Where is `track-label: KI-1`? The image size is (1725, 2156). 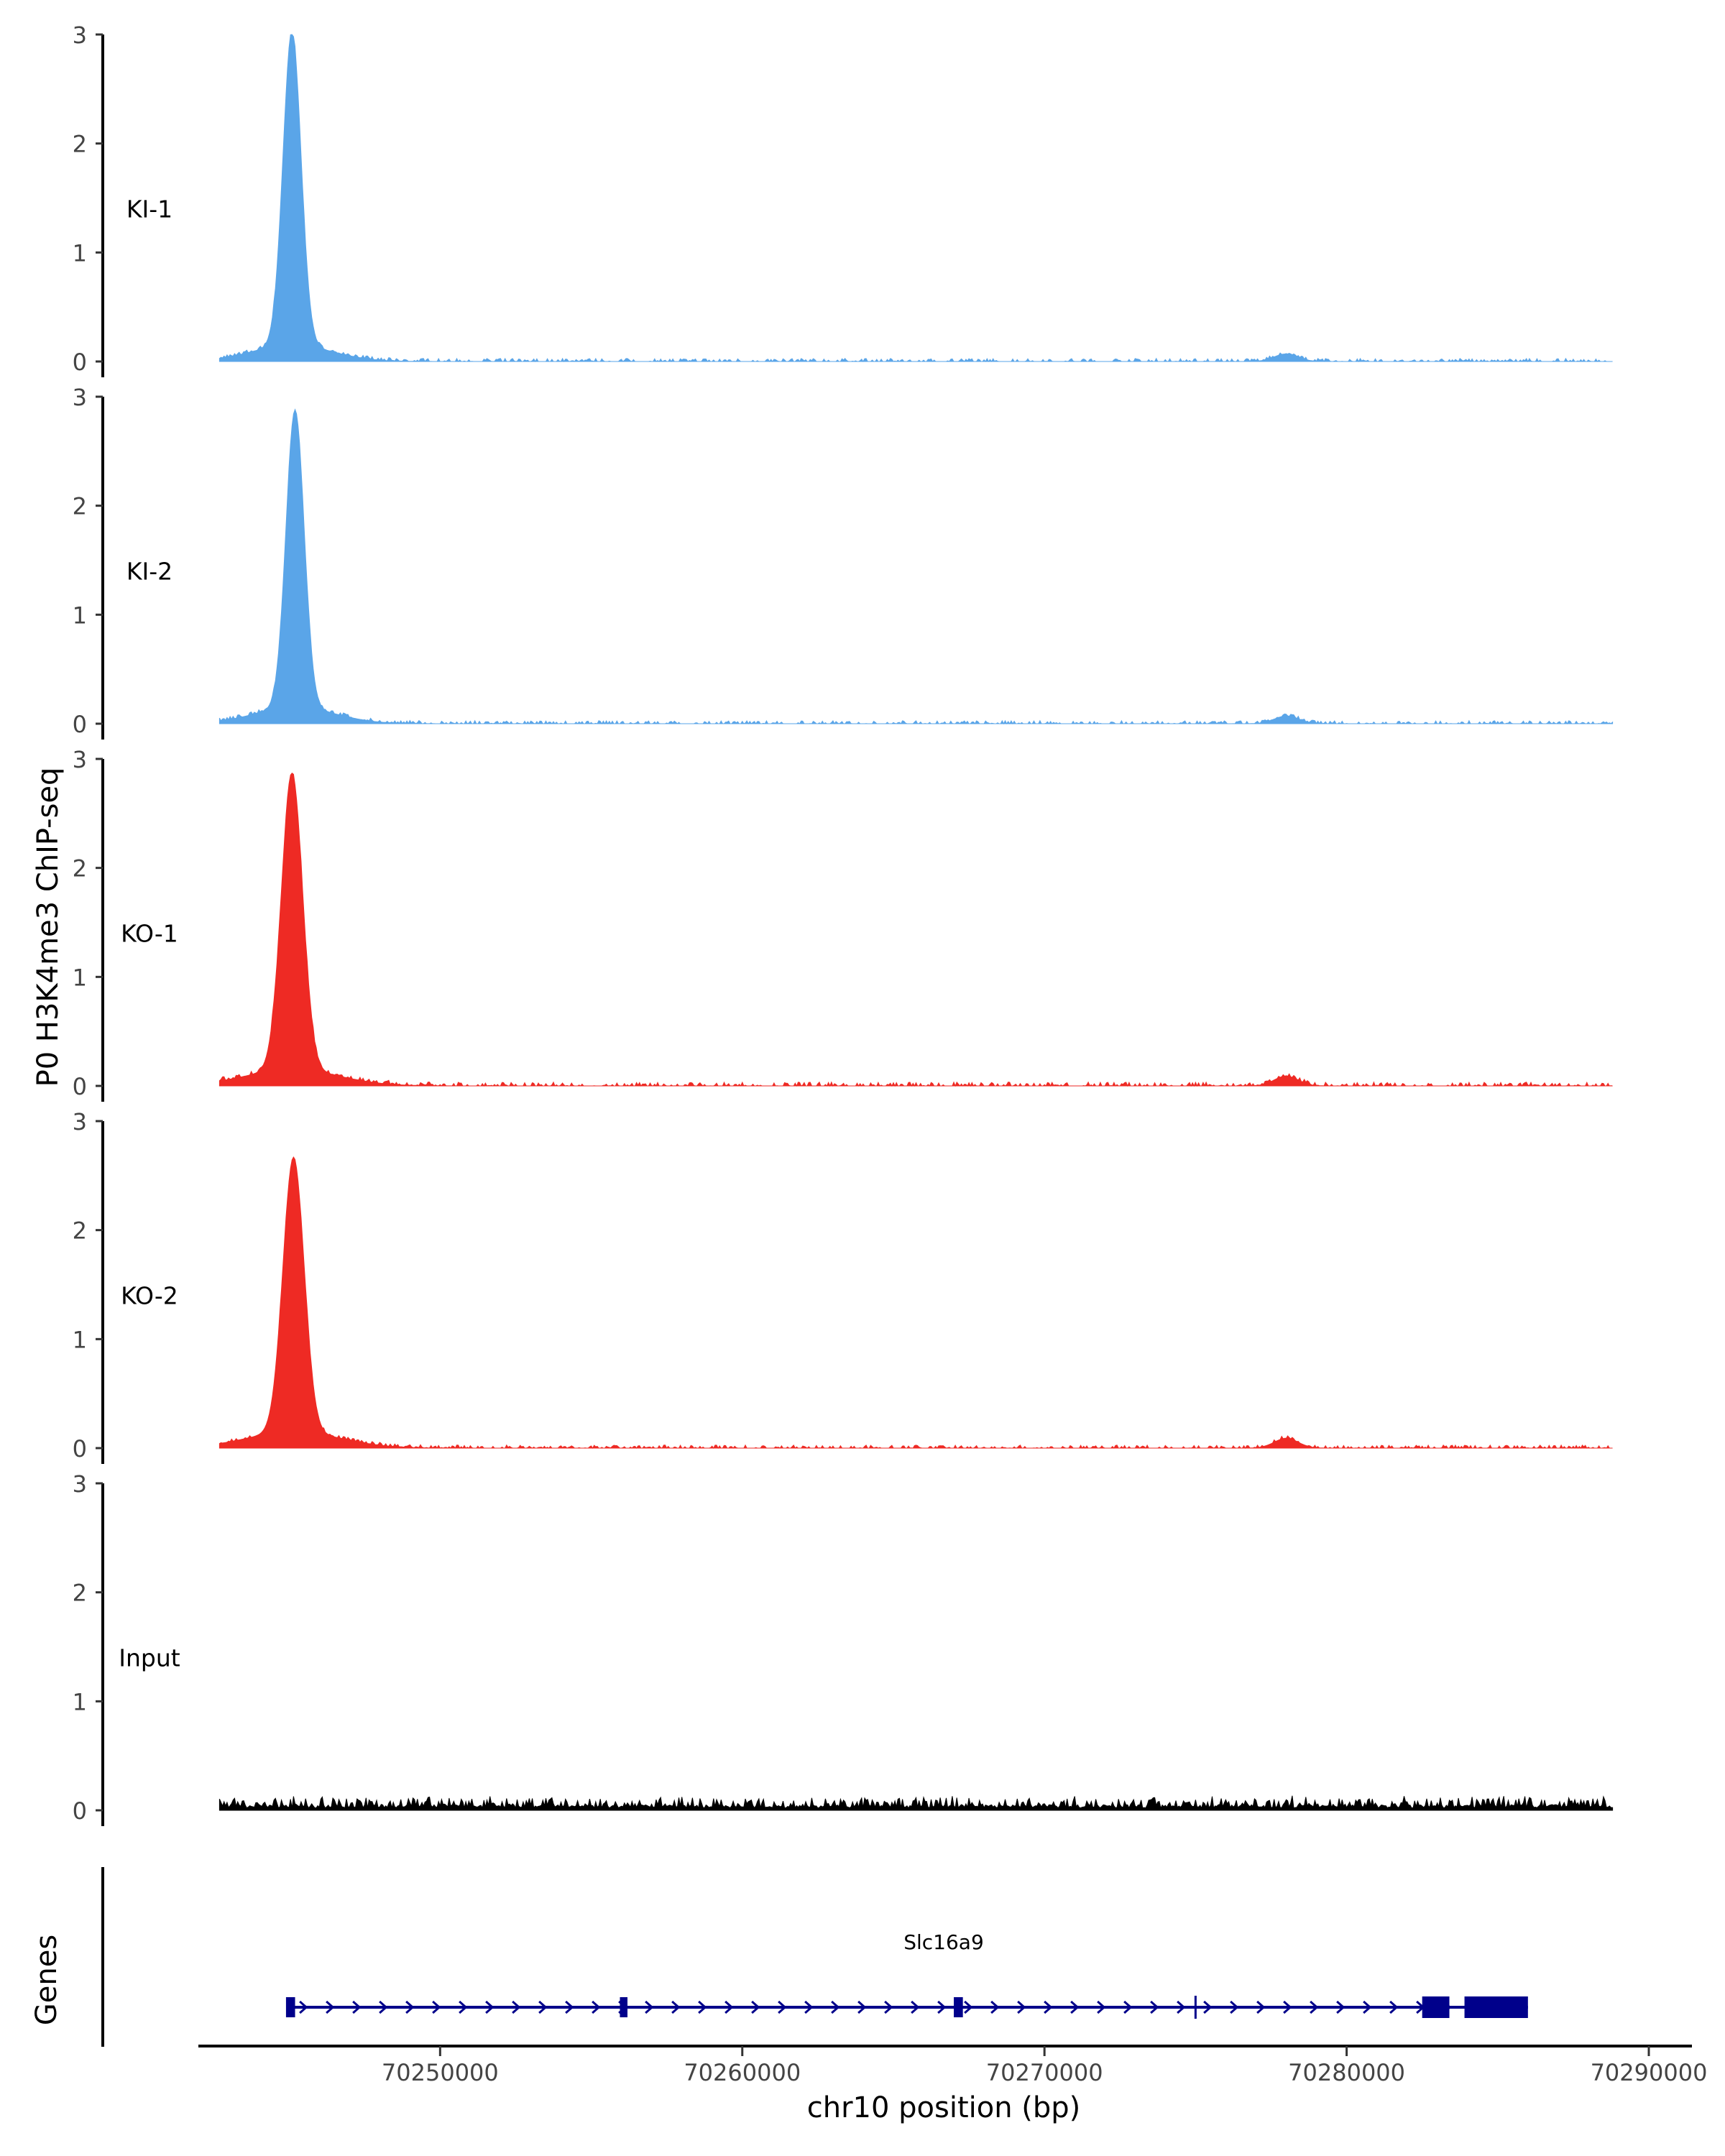
track-label: KI-1 is located at coordinates (149, 209).